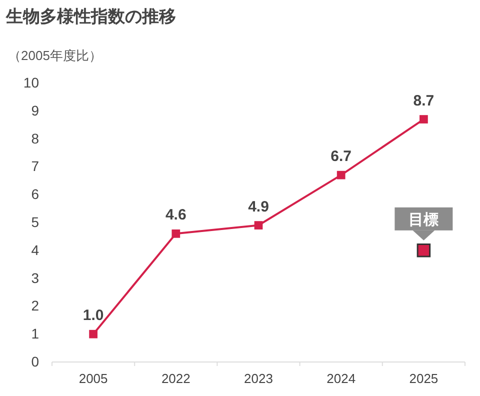  Describe the element at coordinates (35, 194) in the screenshot. I see `y-tick-label: 6` at that location.